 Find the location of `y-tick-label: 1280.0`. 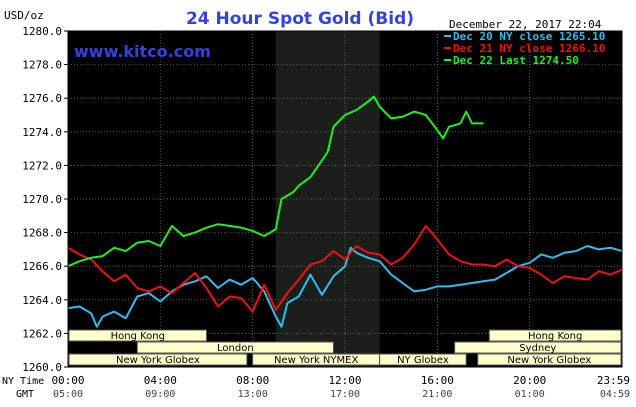

y-tick-label: 1280.0 is located at coordinates (42, 31).